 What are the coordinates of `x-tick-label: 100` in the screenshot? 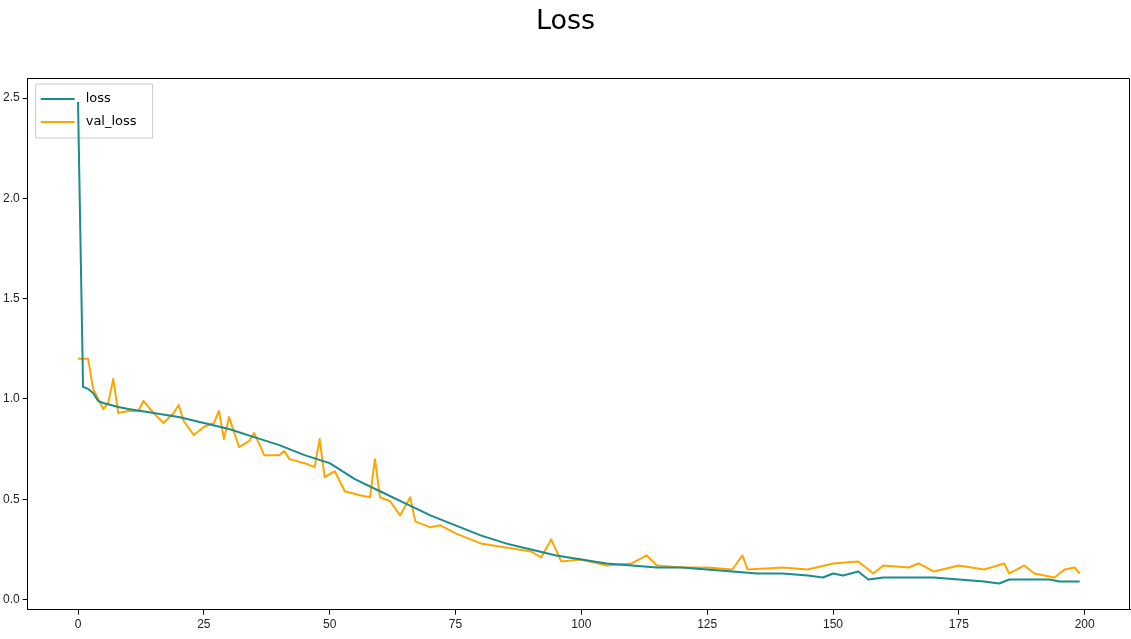 It's located at (581, 624).